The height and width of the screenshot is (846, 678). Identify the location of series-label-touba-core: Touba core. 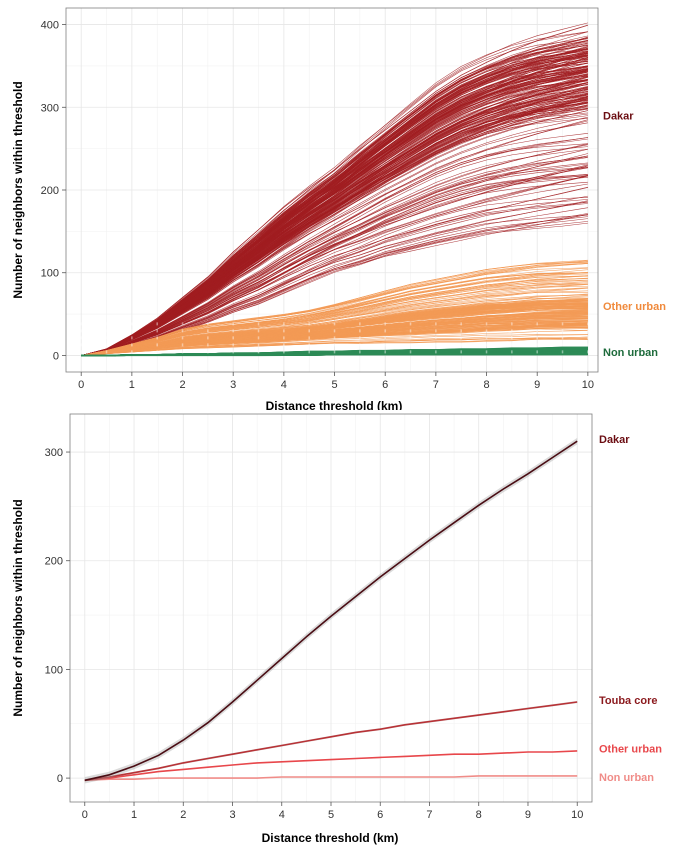
(628, 701).